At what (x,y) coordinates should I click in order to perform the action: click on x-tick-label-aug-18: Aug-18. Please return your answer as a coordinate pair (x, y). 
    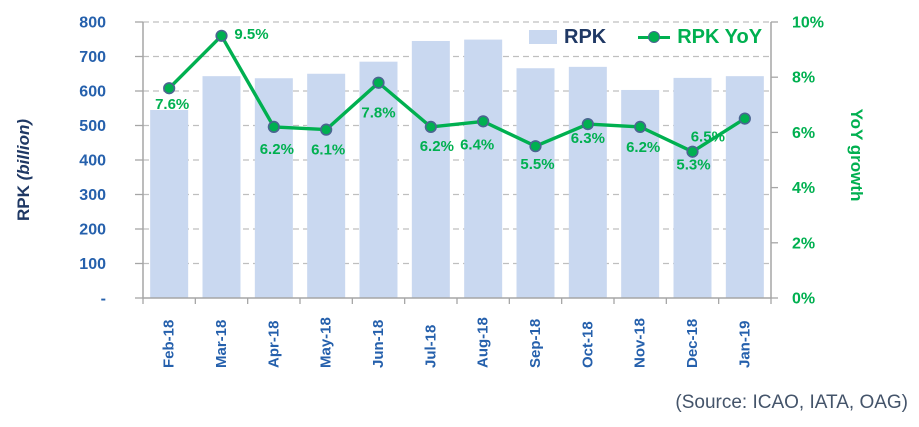
    Looking at the image, I should click on (483, 342).